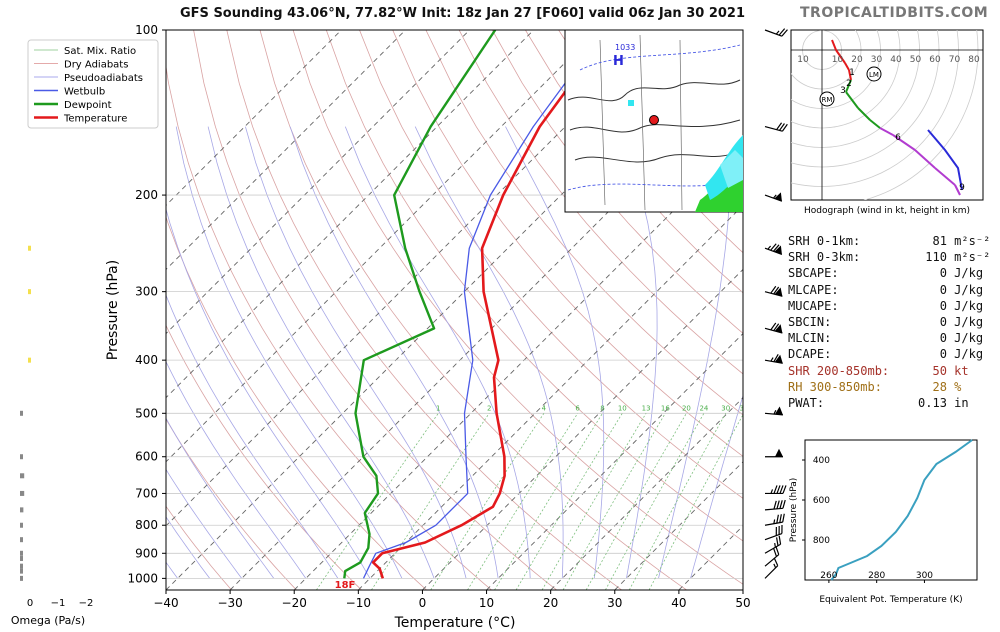 The image size is (1000, 632). I want to click on hodograph-ring-label: 10, so click(838, 60).